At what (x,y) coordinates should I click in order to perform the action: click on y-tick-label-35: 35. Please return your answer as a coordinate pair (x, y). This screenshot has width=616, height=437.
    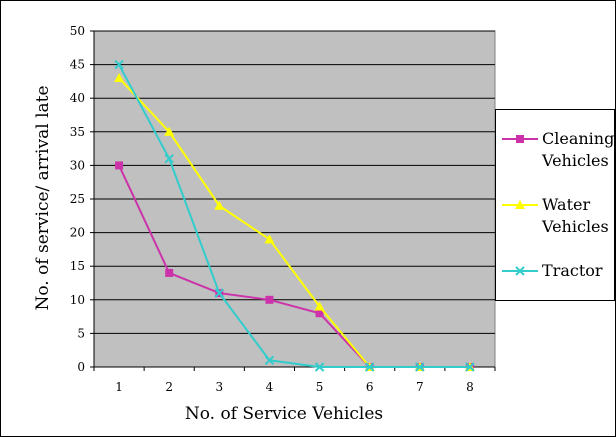
    Looking at the image, I should click on (77, 132).